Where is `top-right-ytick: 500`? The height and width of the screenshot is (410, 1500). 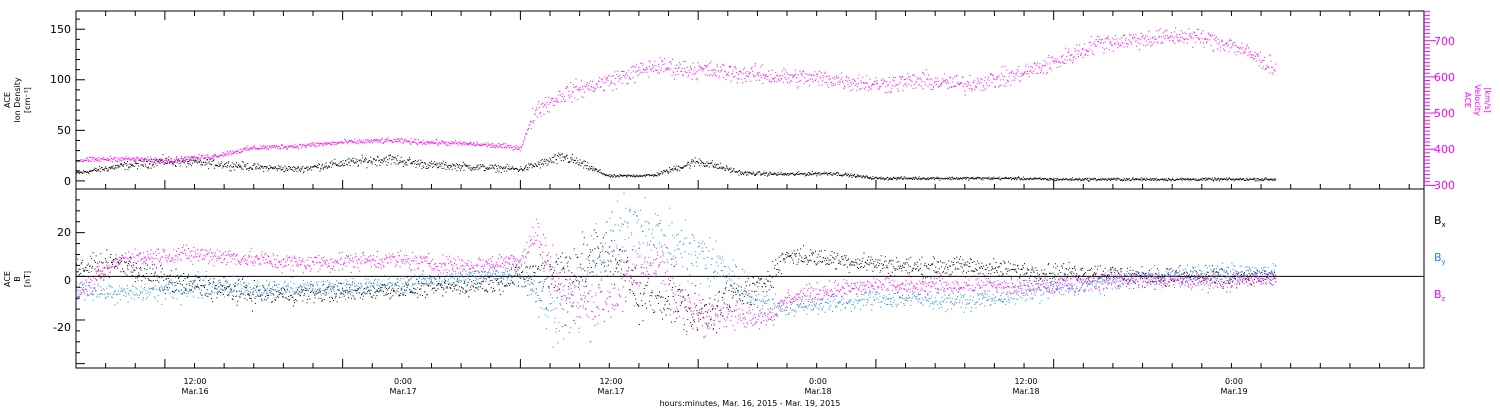
top-right-ytick: 500 is located at coordinates (1444, 113).